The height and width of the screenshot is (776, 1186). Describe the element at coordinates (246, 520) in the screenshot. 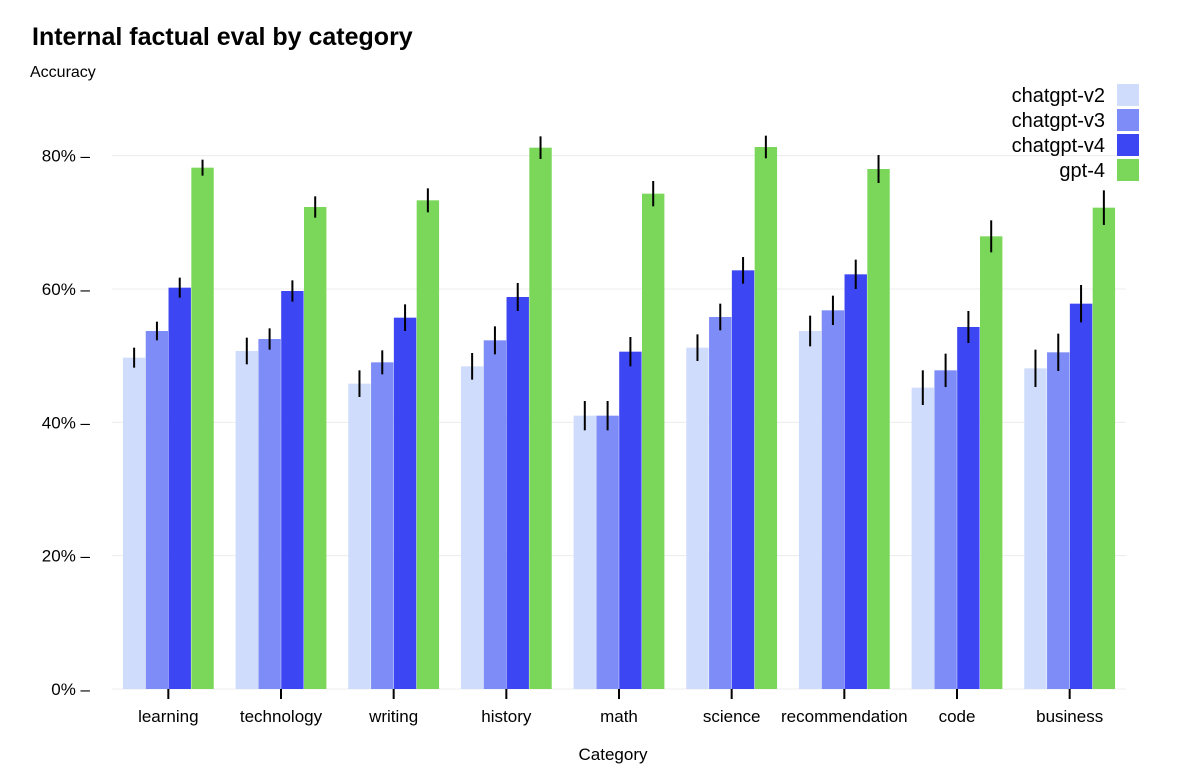

I see `bar-chatgpt-v2-technology` at that location.